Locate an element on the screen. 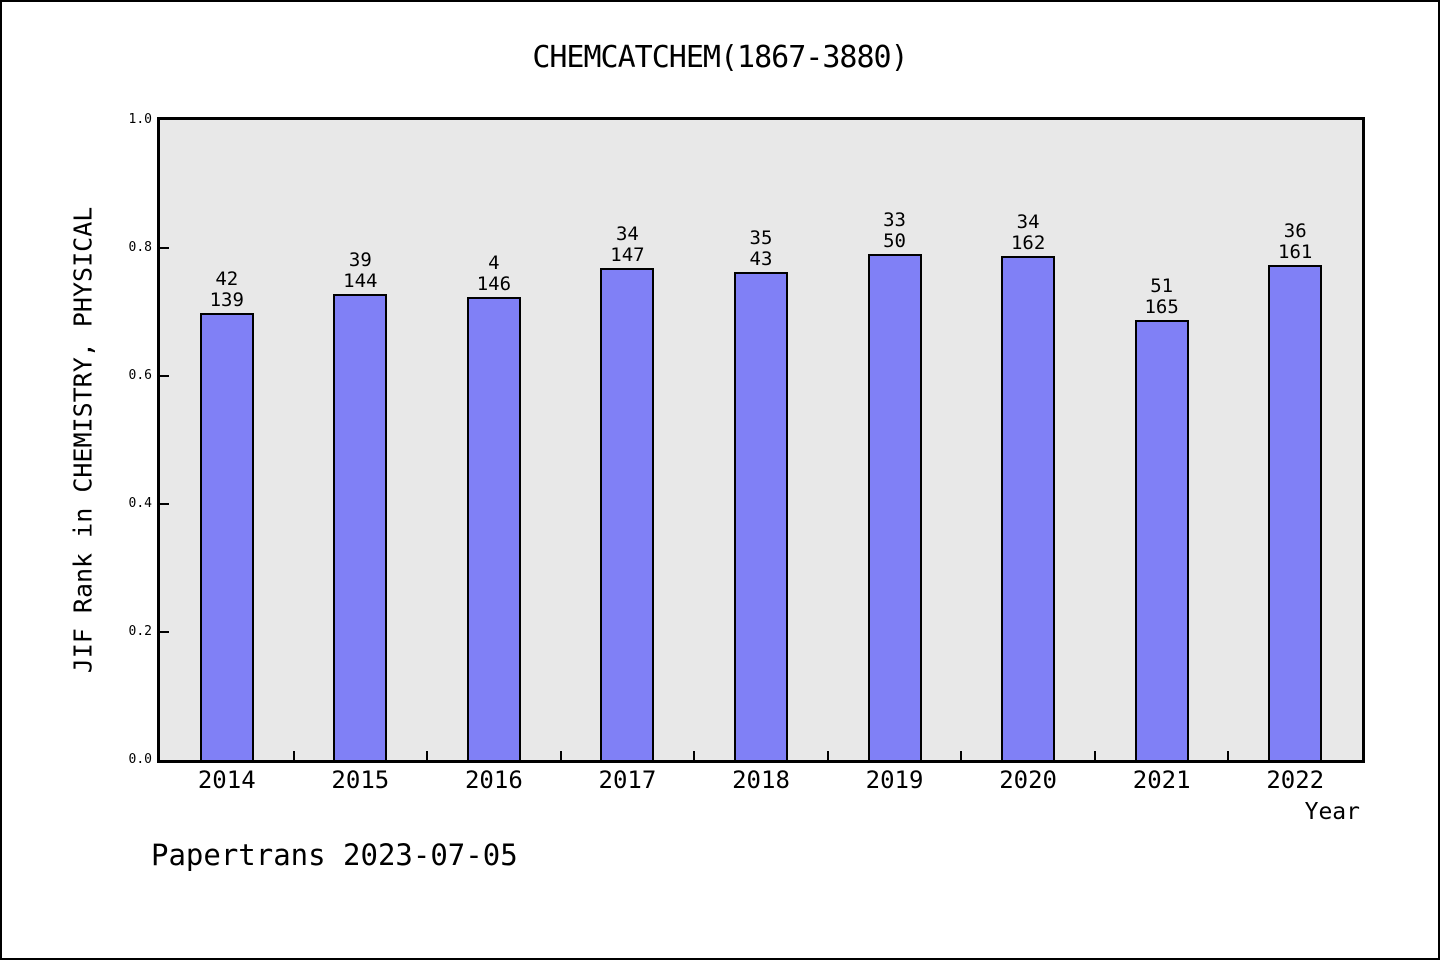  bar-2017 is located at coordinates (627, 514).